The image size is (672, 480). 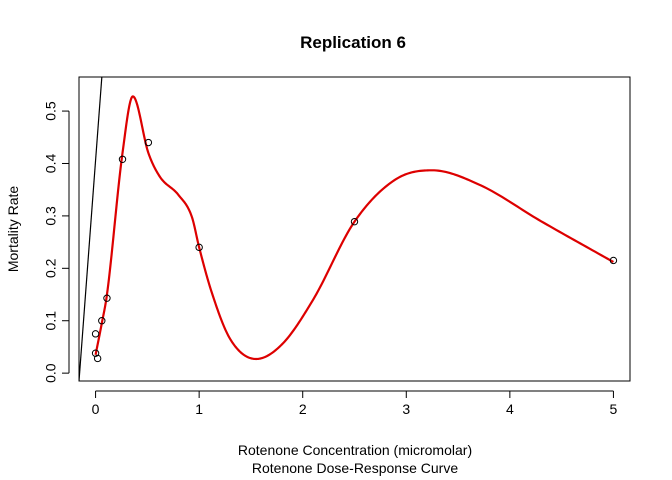 What do you see at coordinates (51, 111) in the screenshot?
I see `y-tick-label: 0.5` at bounding box center [51, 111].